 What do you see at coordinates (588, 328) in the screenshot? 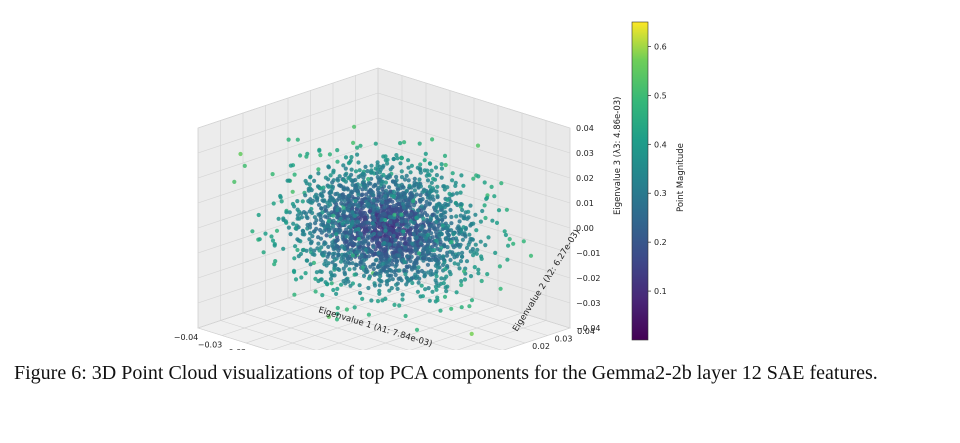
I see `z-tick-label: −0.04` at bounding box center [588, 328].